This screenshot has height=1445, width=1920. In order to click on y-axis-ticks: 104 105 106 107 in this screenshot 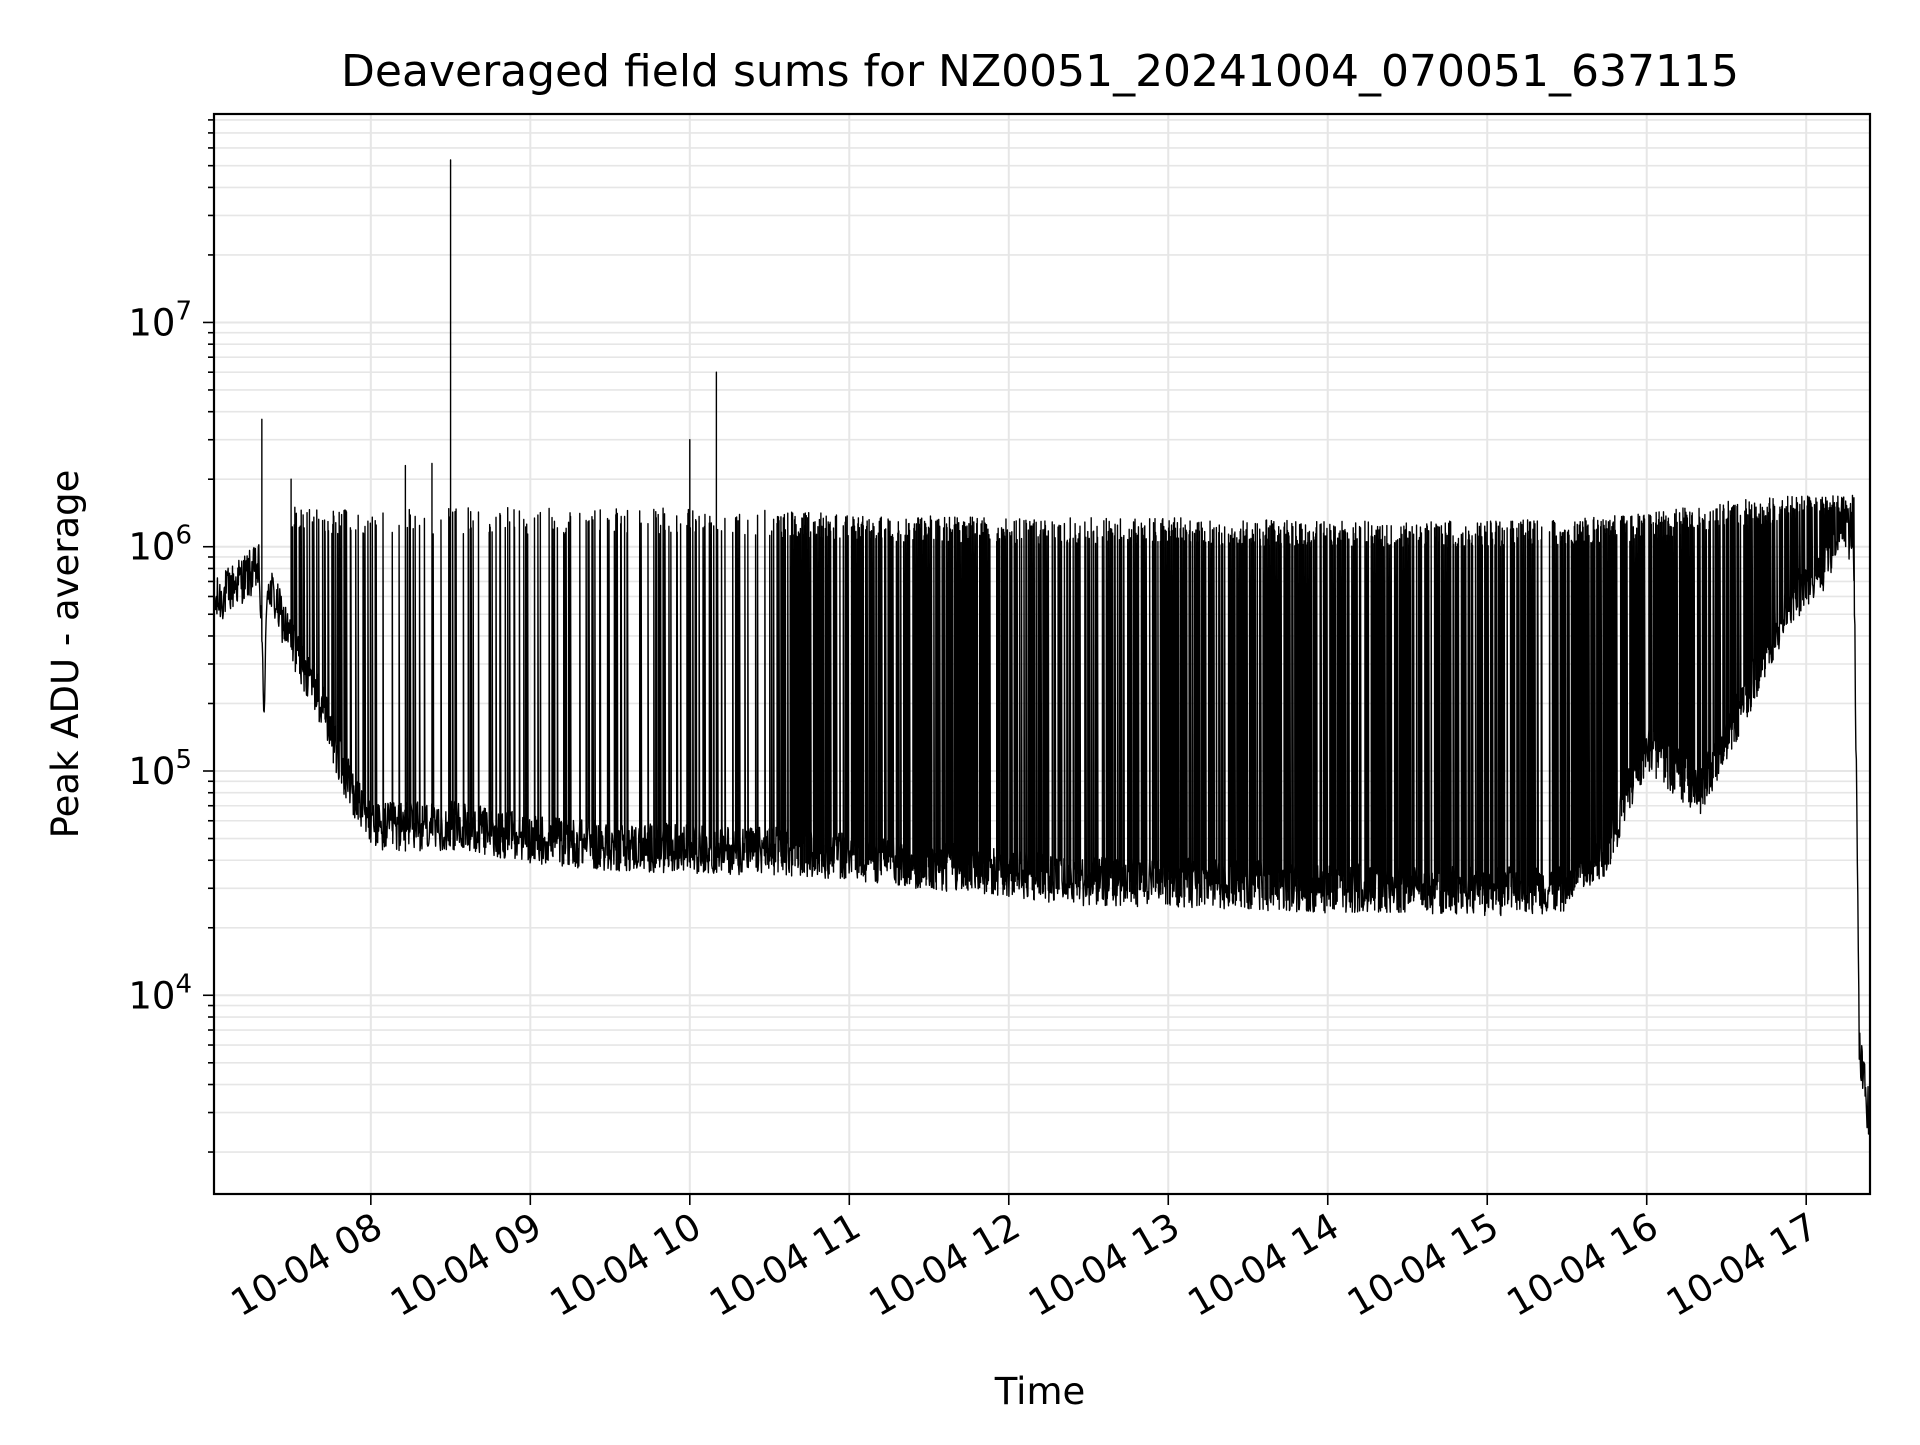, I will do `click(171, 636)`.